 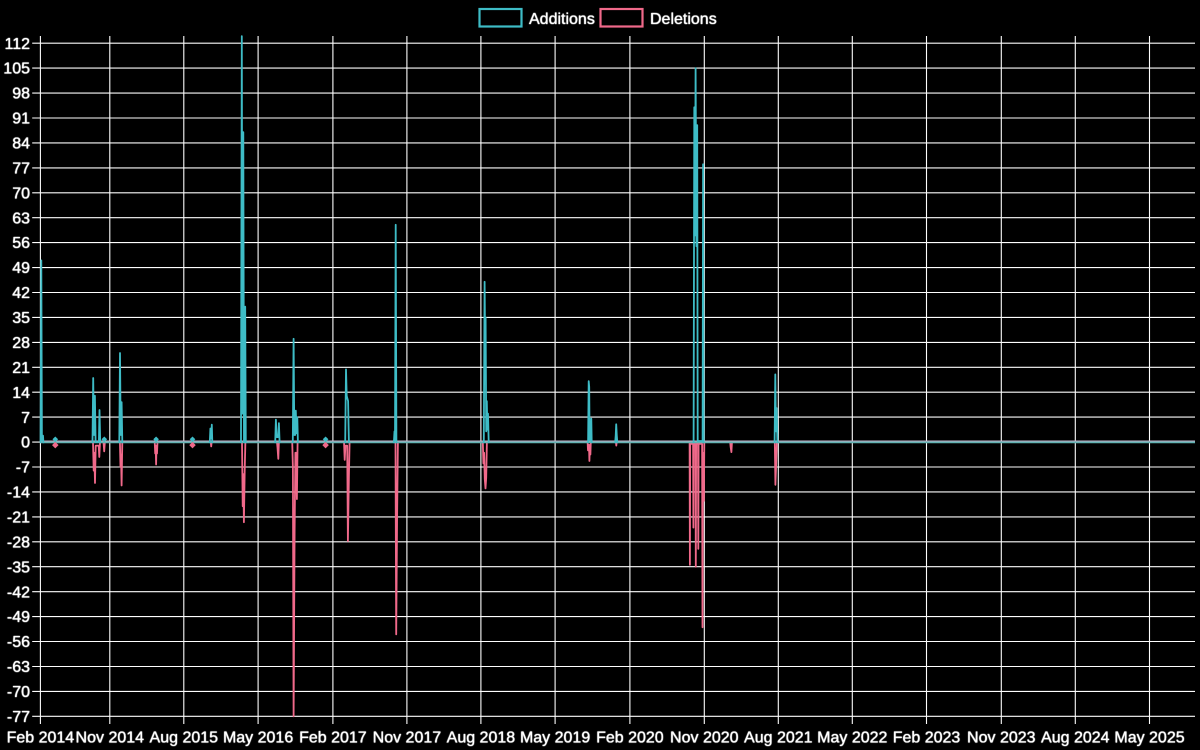 What do you see at coordinates (16, 69) in the screenshot?
I see `svg-text: 105` at bounding box center [16, 69].